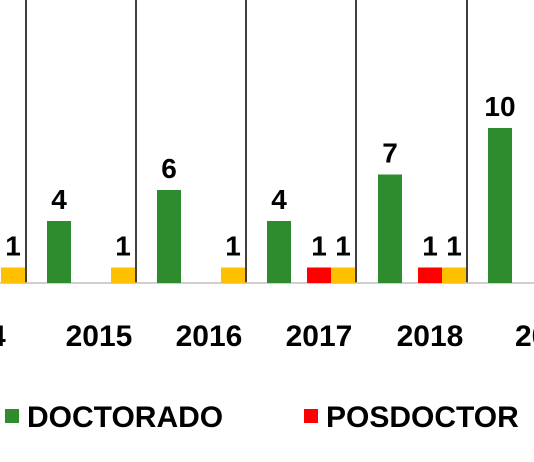 The image size is (534, 462). What do you see at coordinates (123, 246) in the screenshot?
I see `value-label-series-2-2015: 1` at bounding box center [123, 246].